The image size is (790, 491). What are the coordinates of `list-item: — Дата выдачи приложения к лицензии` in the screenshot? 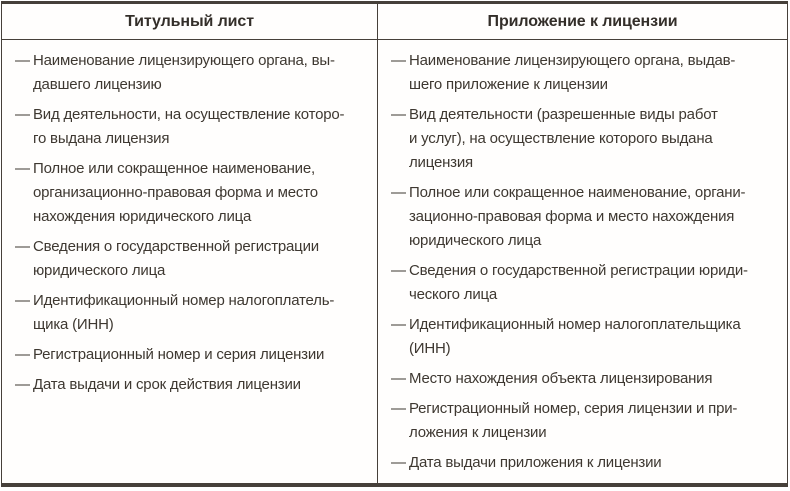 It's located at (586, 463).